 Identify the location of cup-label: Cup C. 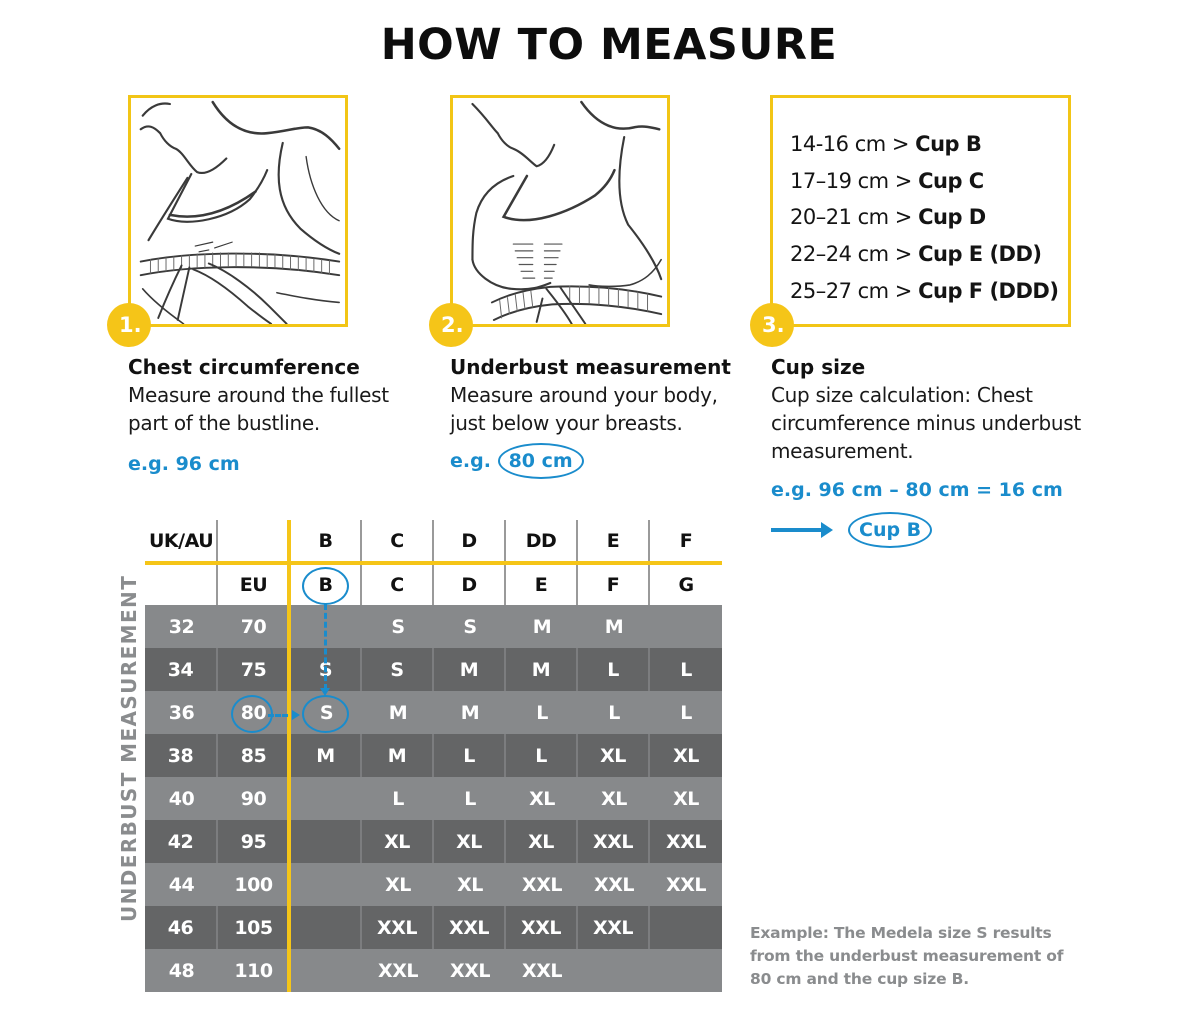
(951, 180).